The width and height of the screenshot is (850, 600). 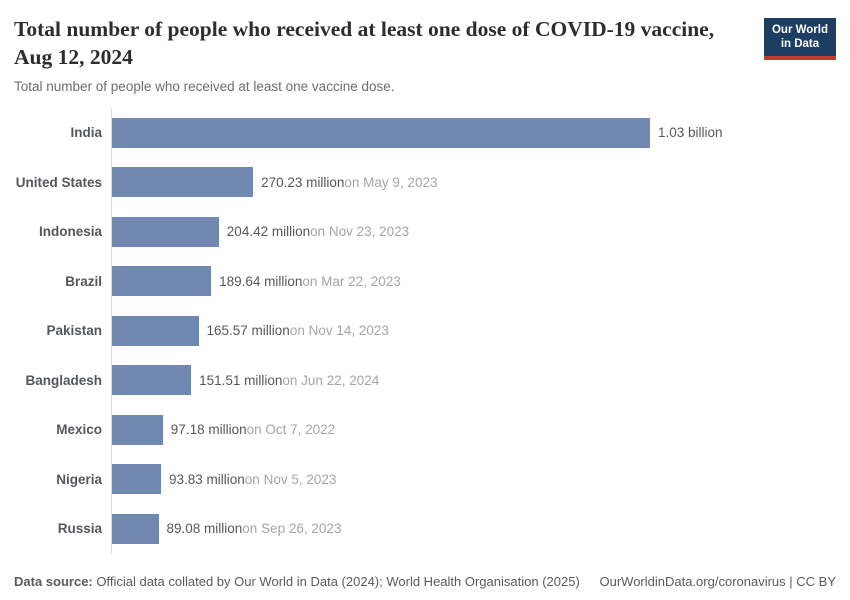 I want to click on bar-row: Bangladesh 151.51 millionon Jun 22, 2024, so click(x=425, y=380).